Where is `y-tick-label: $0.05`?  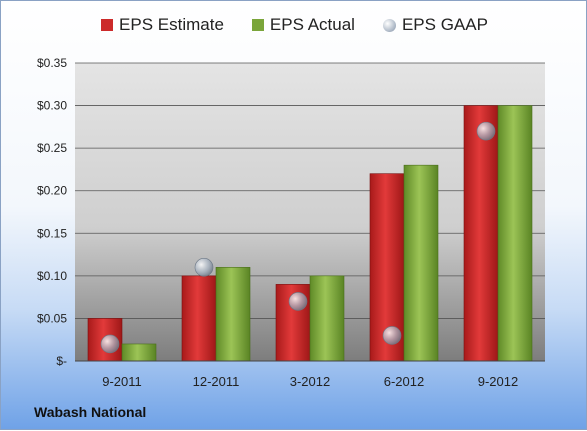 y-tick-label: $0.05 is located at coordinates (52, 318).